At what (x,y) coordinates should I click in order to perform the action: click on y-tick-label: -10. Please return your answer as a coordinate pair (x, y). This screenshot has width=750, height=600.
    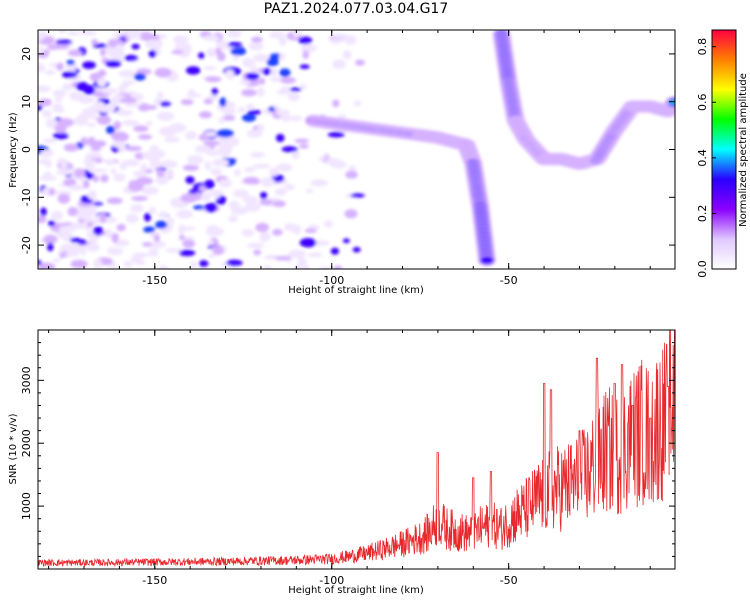
    Looking at the image, I should click on (26, 197).